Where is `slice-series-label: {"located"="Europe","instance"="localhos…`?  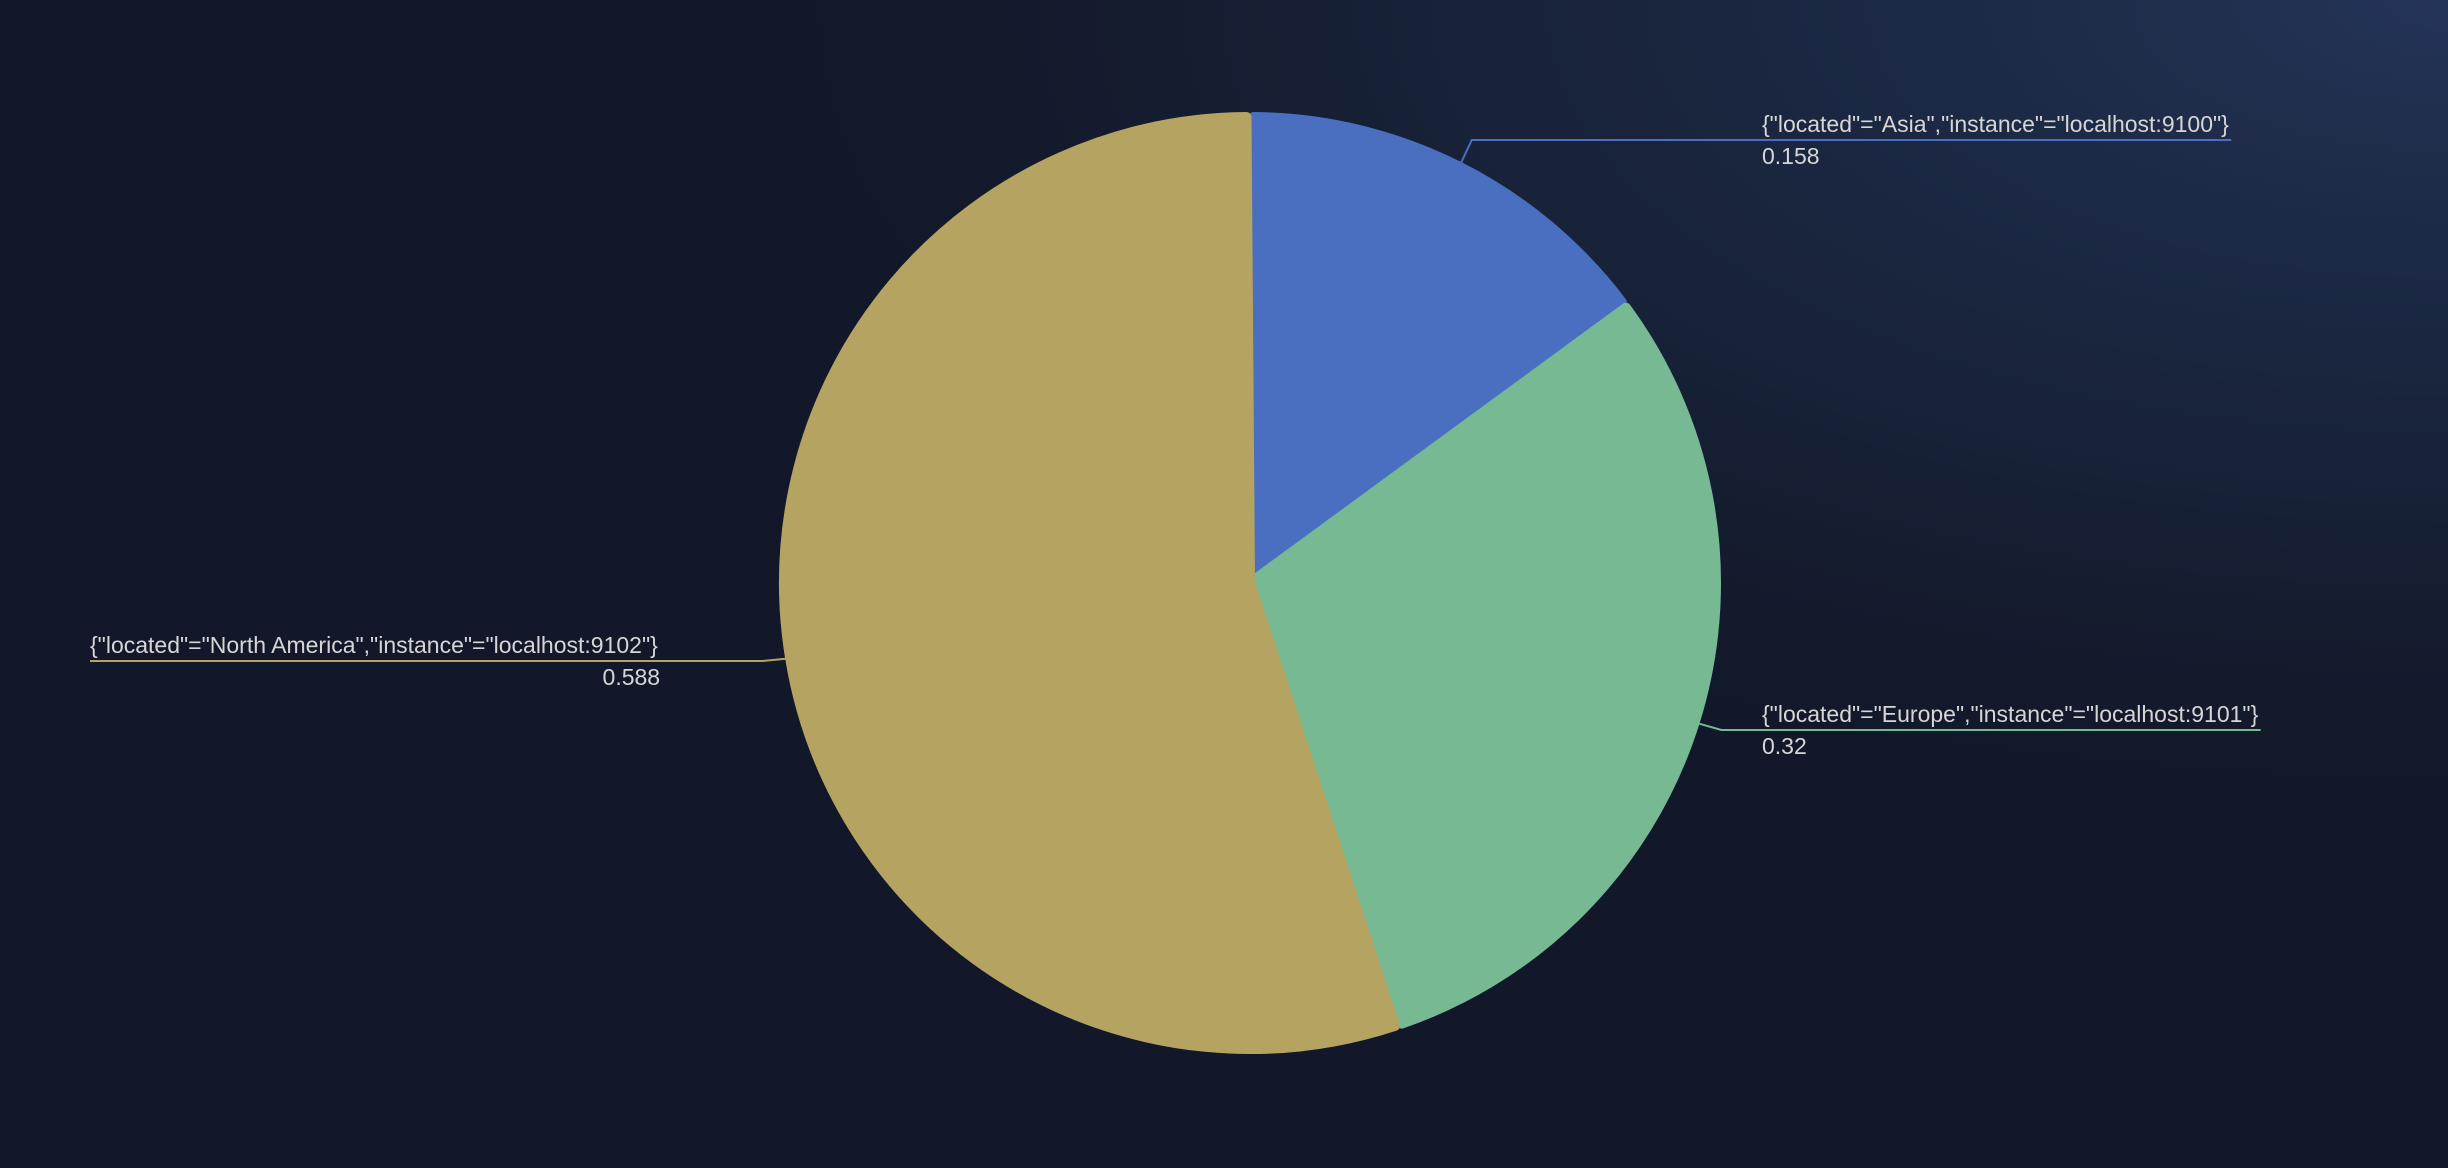 slice-series-label: {"located"="Europe","instance"="localhos… is located at coordinates (2010, 714).